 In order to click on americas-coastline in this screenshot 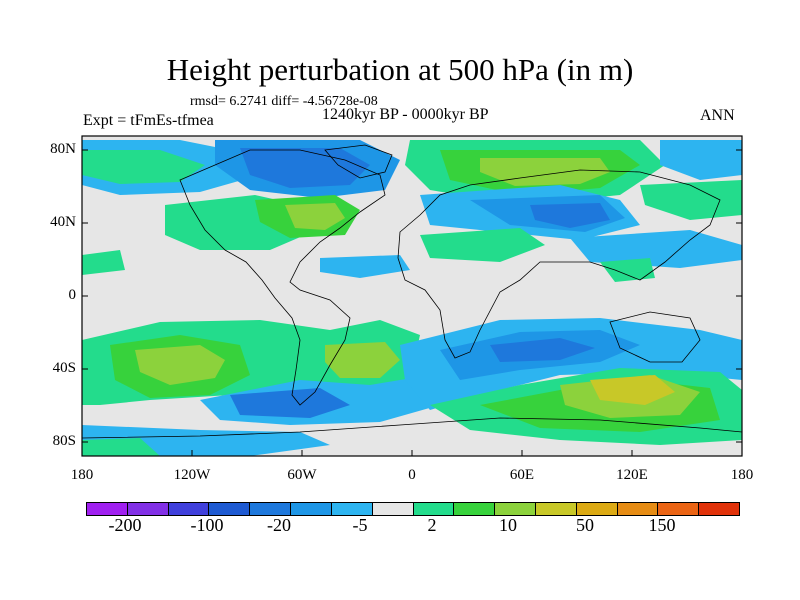, I will do `click(282, 277)`.